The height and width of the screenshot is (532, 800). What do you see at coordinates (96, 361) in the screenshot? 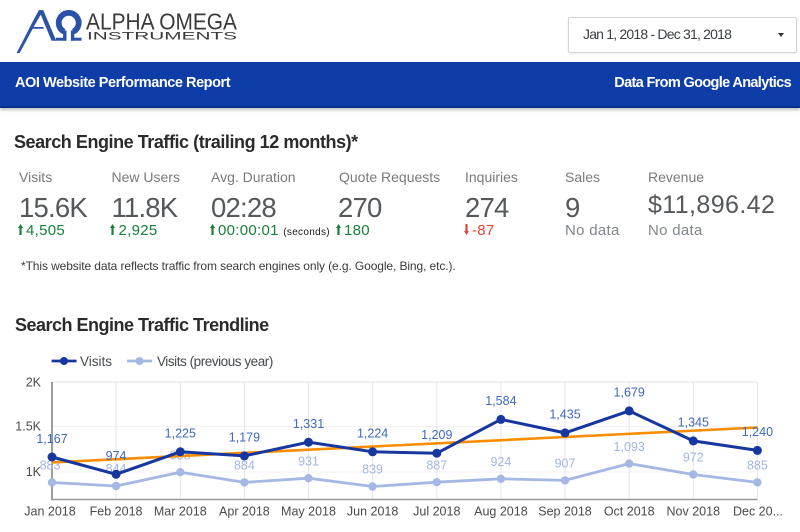
I see `svg-text: Visits` at bounding box center [96, 361].